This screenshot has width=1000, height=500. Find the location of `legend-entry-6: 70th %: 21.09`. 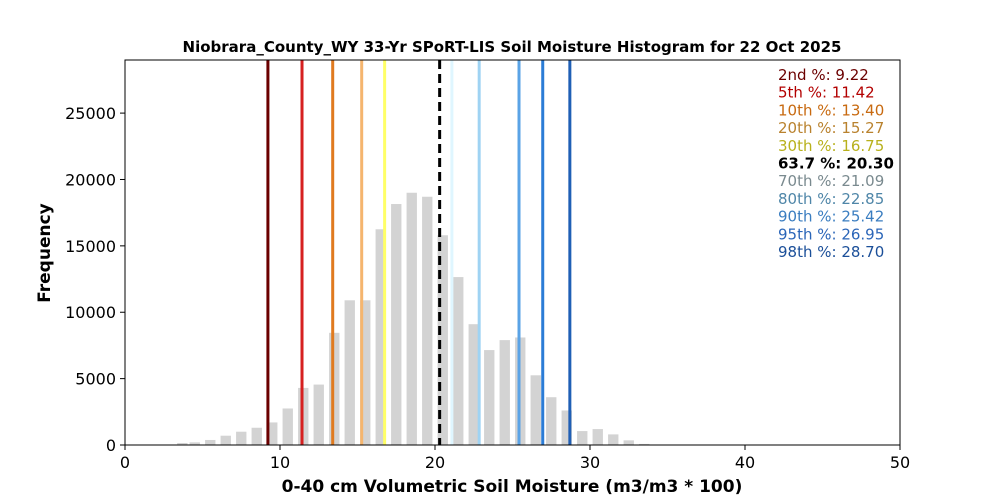

legend-entry-6: 70th %: 21.09 is located at coordinates (831, 181).